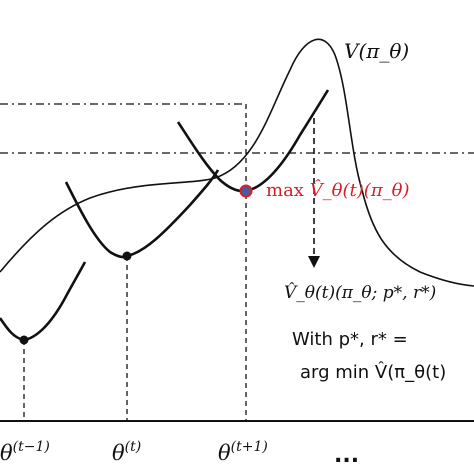 Image resolution: width=474 pixels, height=474 pixels. I want to click on argmin-label: arg min V̂(π_θ(t), so click(373, 372).